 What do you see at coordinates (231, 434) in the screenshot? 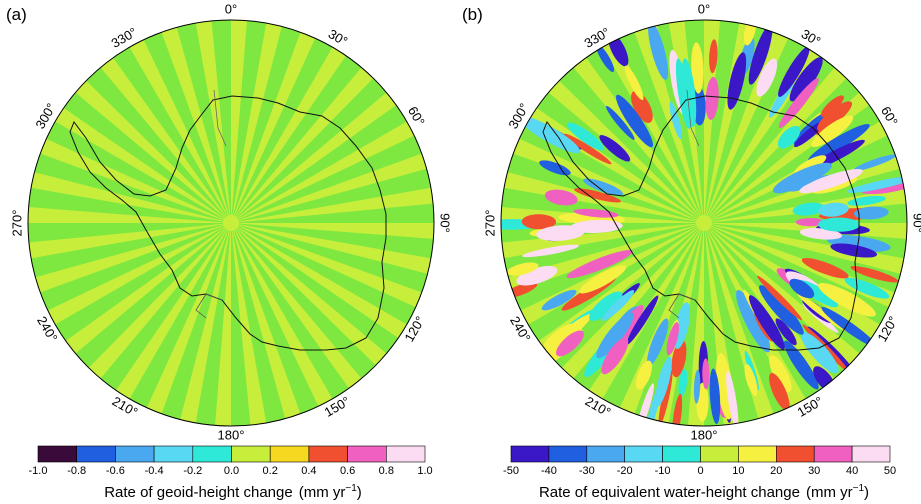
I see `longitude-label: 180°` at bounding box center [231, 434].